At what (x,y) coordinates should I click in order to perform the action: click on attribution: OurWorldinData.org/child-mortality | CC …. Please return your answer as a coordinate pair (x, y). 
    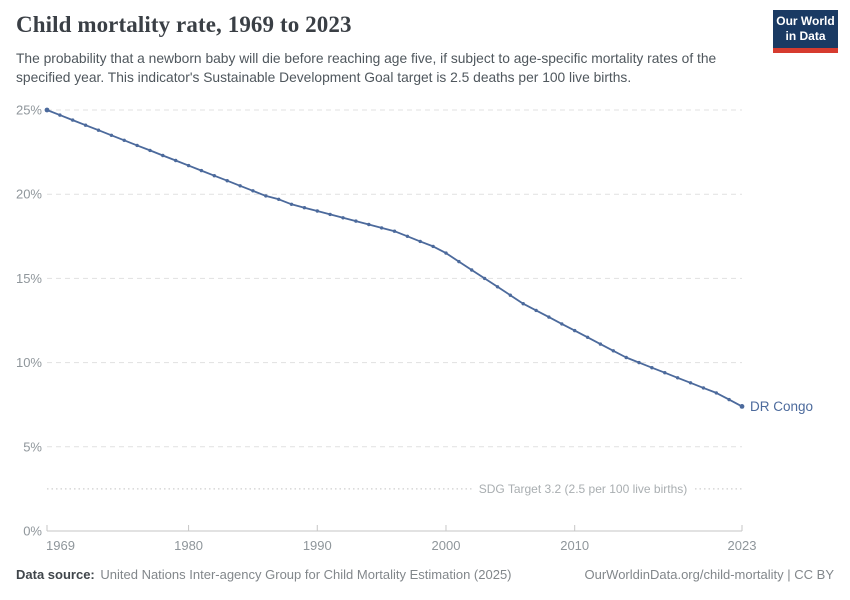
    Looking at the image, I should click on (709, 574).